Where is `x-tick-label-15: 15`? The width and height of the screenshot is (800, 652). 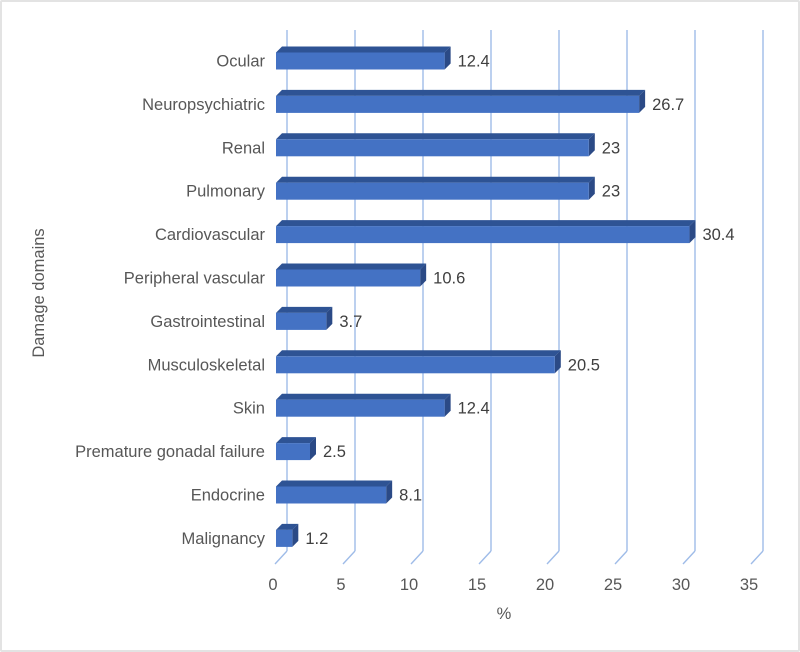
x-tick-label-15: 15 is located at coordinates (477, 585).